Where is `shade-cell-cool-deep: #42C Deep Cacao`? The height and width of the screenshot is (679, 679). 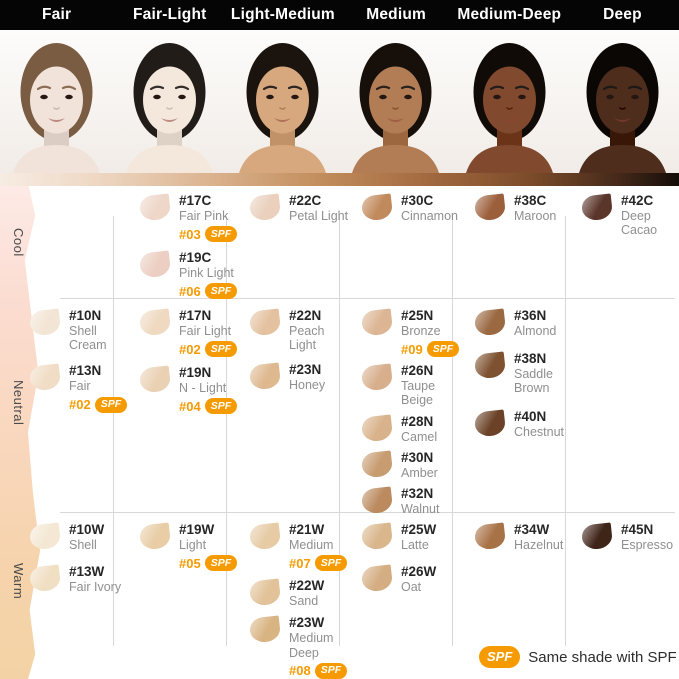
shade-cell-cool-deep: #42C Deep Cacao is located at coordinates (629, 215).